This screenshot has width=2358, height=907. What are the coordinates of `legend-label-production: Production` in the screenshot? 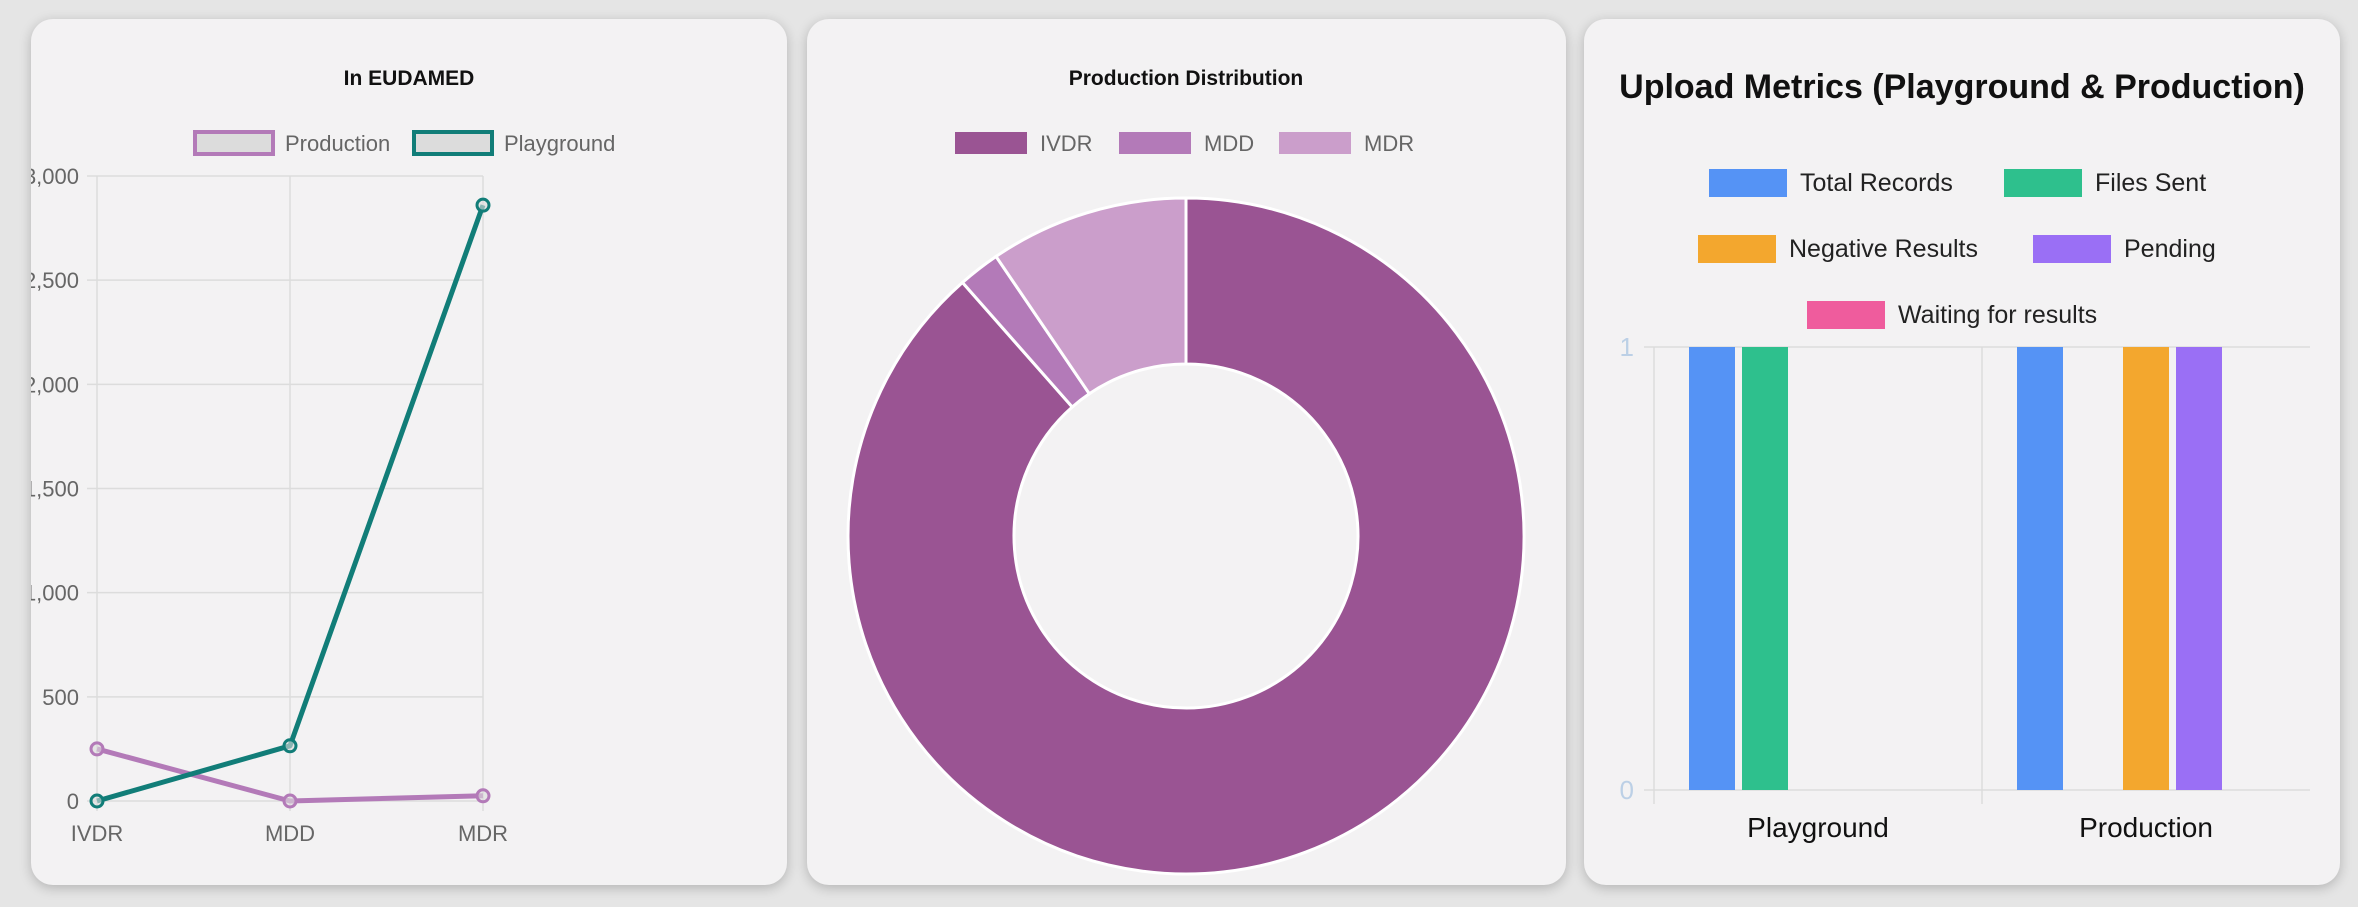 It's located at (337, 143).